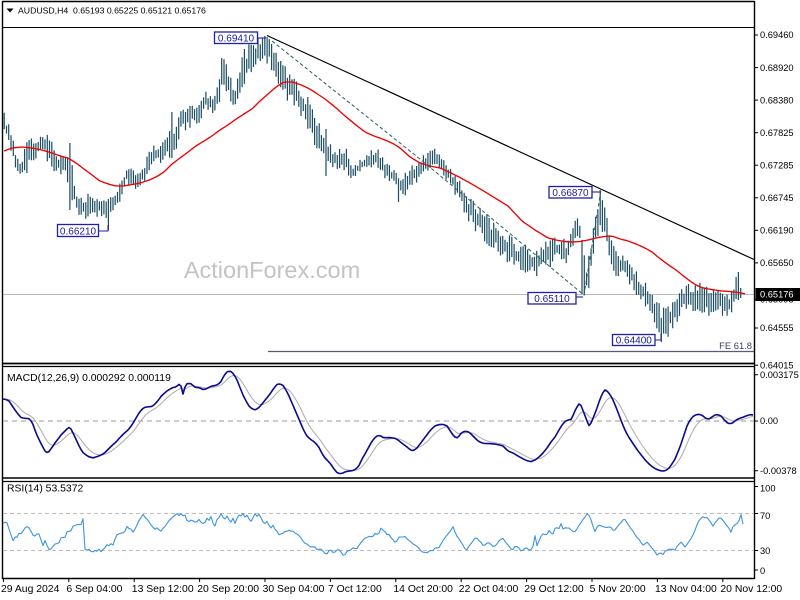 Image resolution: width=800 pixels, height=600 pixels. Describe the element at coordinates (686, 589) in the screenshot. I see `svg-text: 13 Nov 04:00` at that location.